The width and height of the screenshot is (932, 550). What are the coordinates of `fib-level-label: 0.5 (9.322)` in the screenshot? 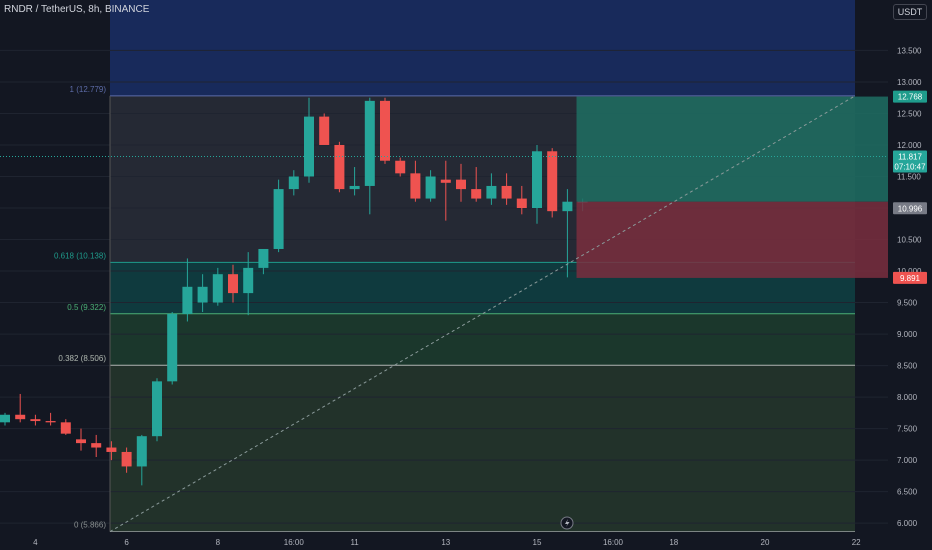 It's located at (86, 307).